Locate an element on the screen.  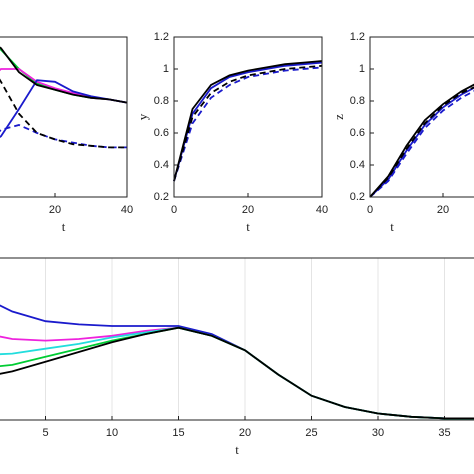
subplot: 20 40 t is located at coordinates (66, 135).